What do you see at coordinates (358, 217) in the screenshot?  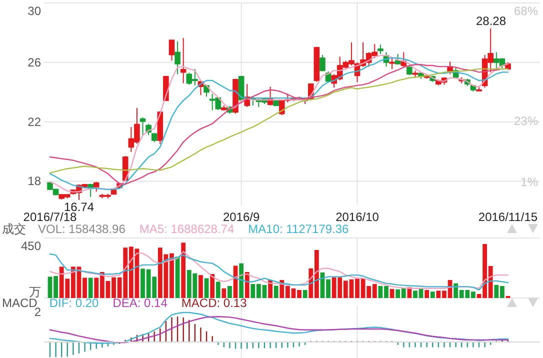 I see `x-tick-label: 2016/10` at bounding box center [358, 217].